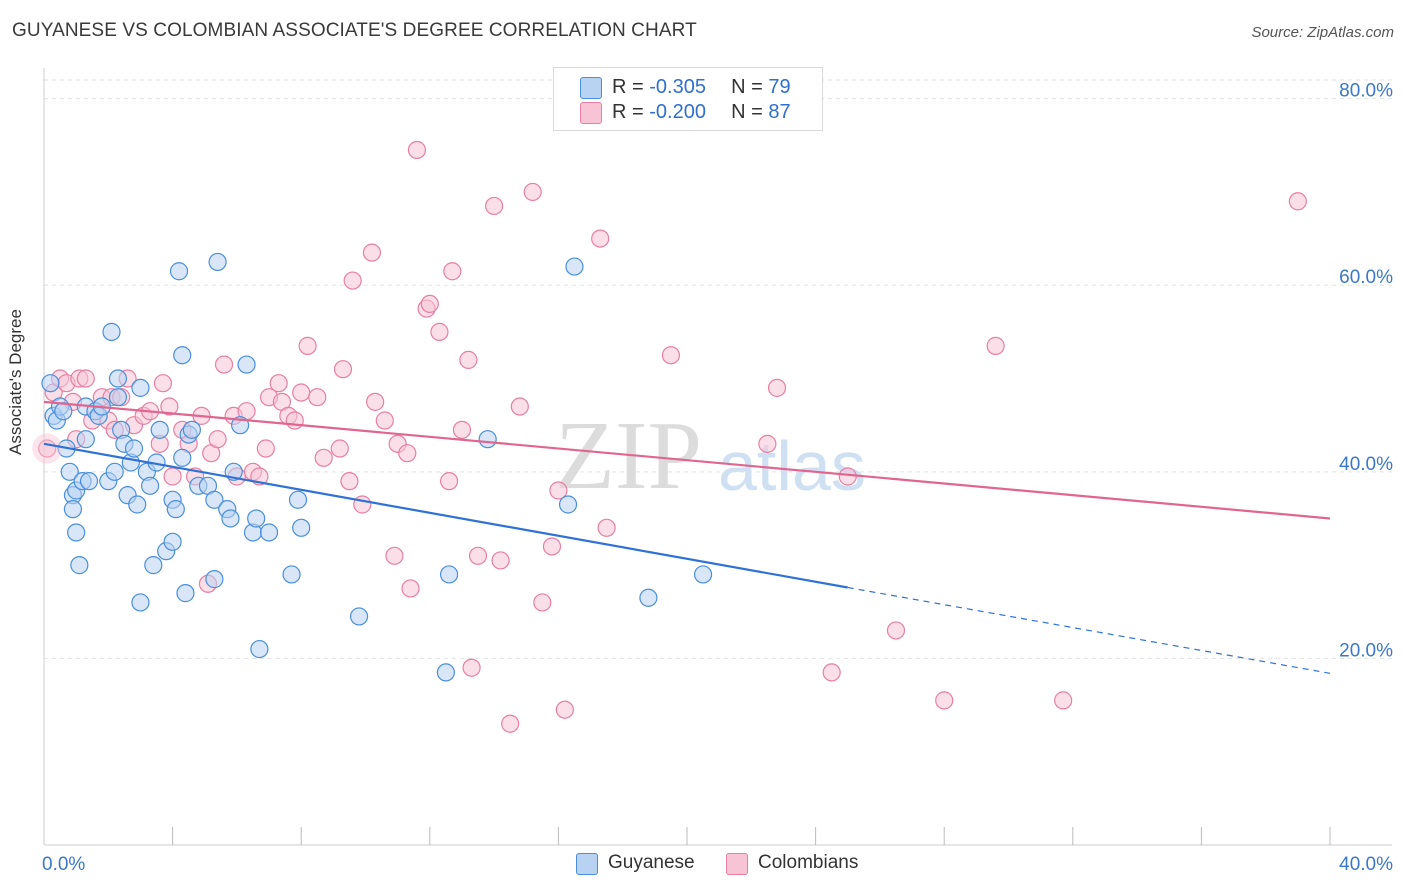 The width and height of the screenshot is (1406, 892). What do you see at coordinates (1089, 630) in the screenshot?
I see `guyanese-trendline-extension` at bounding box center [1089, 630].